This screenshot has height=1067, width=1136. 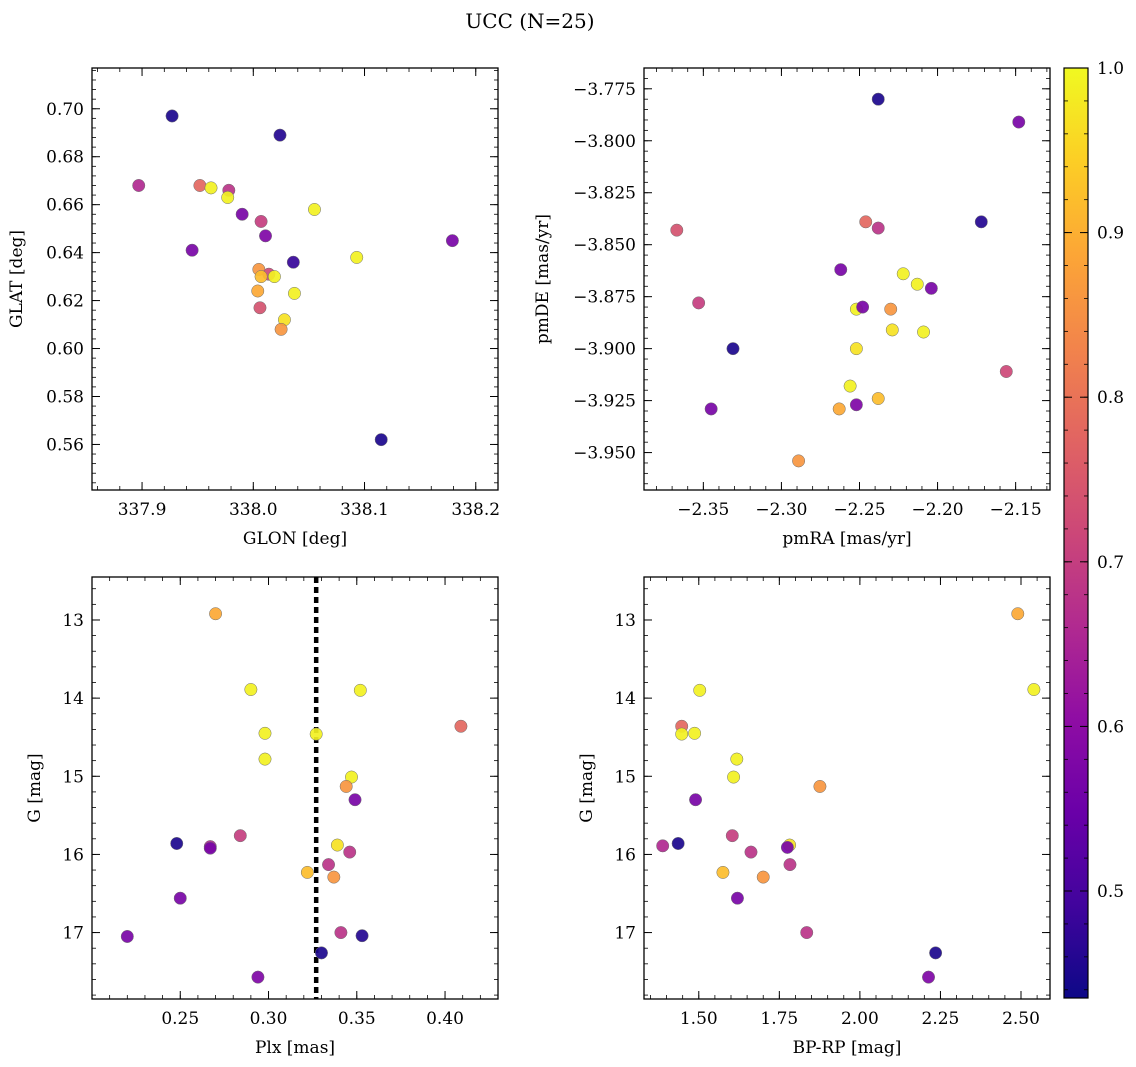 What do you see at coordinates (847, 1048) in the screenshot?
I see `x-axis-label: BP-RP [mag]` at bounding box center [847, 1048].